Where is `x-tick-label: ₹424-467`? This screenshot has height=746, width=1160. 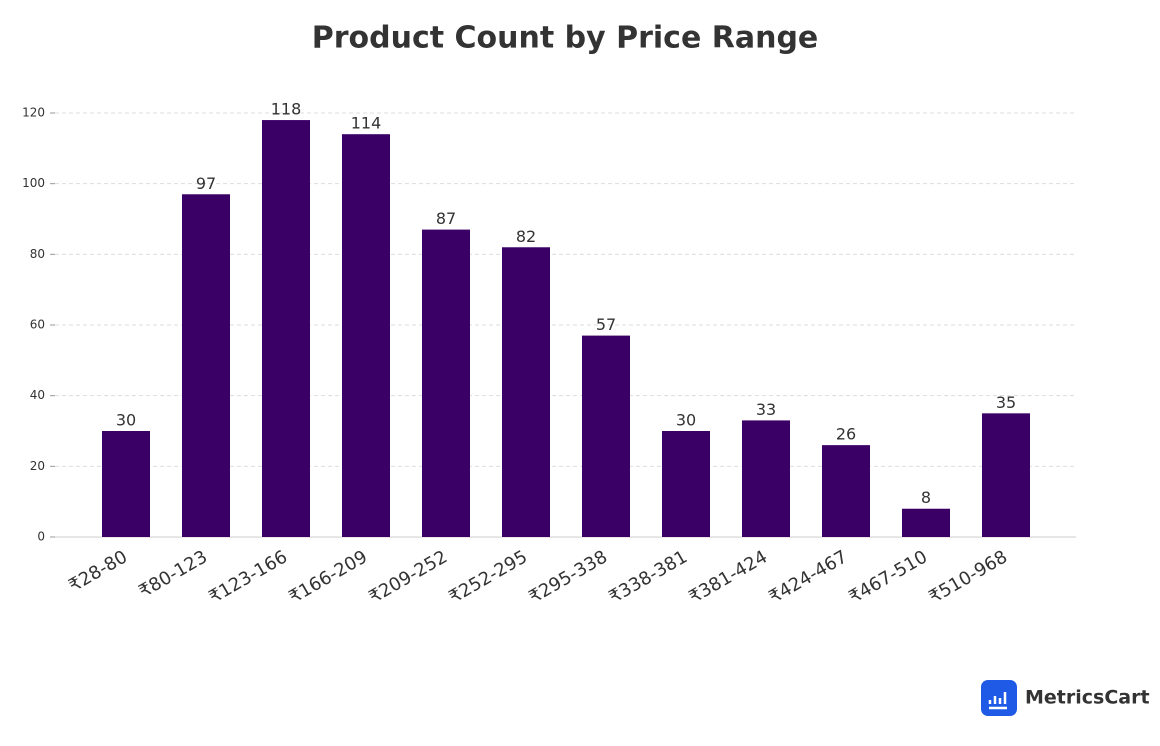
x-tick-label: ₹424-467 is located at coordinates (808, 577).